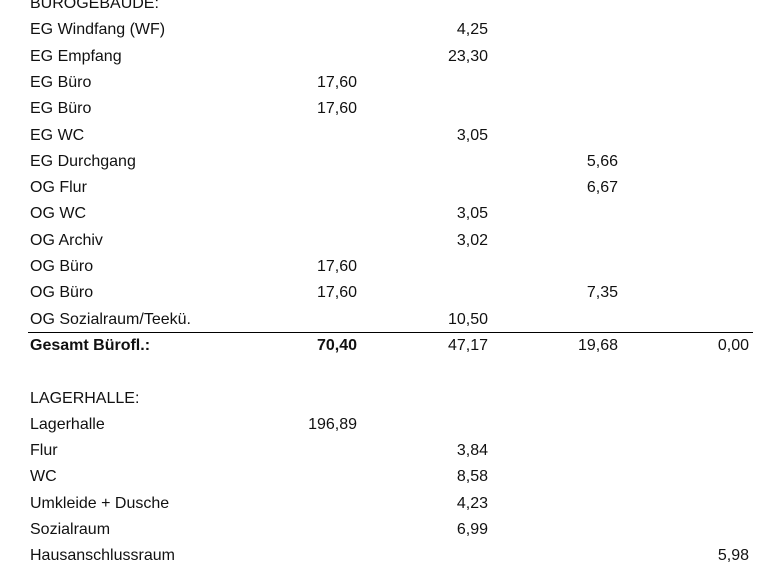  I want to click on area-value: 4,25, so click(472, 30).